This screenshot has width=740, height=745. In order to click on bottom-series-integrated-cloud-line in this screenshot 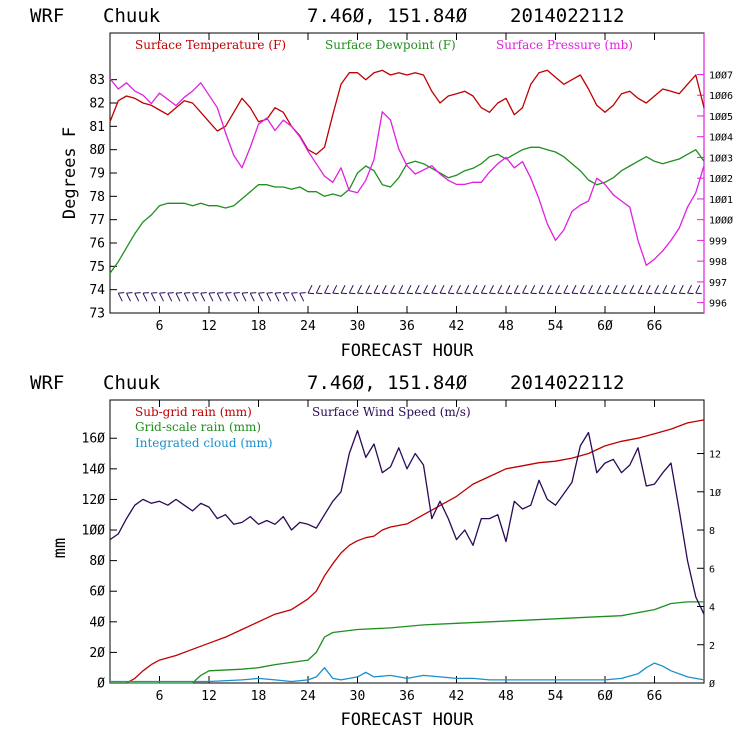, I will do `click(407, 672)`.